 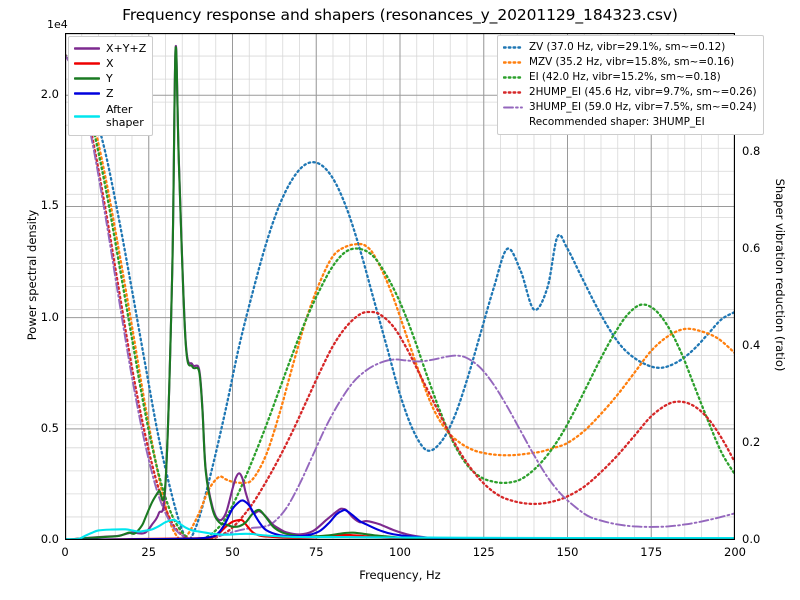 What do you see at coordinates (751, 539) in the screenshot?
I see `y-tick-label-right: 0.0` at bounding box center [751, 539].